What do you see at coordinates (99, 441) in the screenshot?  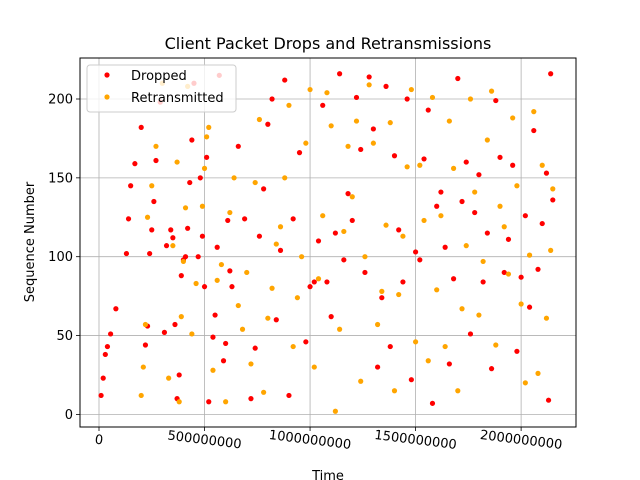 I see `x-tick-label: 0` at bounding box center [99, 441].